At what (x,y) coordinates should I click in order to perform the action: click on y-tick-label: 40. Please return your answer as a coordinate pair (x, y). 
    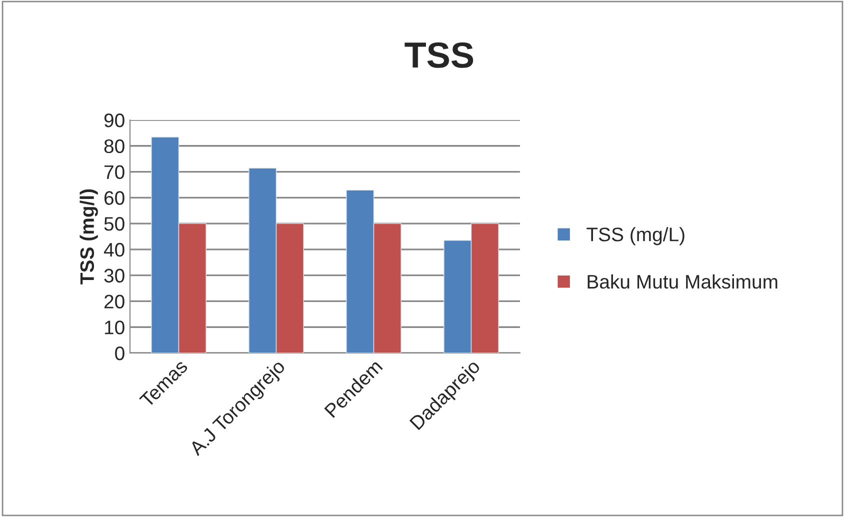
    Looking at the image, I should click on (114, 249).